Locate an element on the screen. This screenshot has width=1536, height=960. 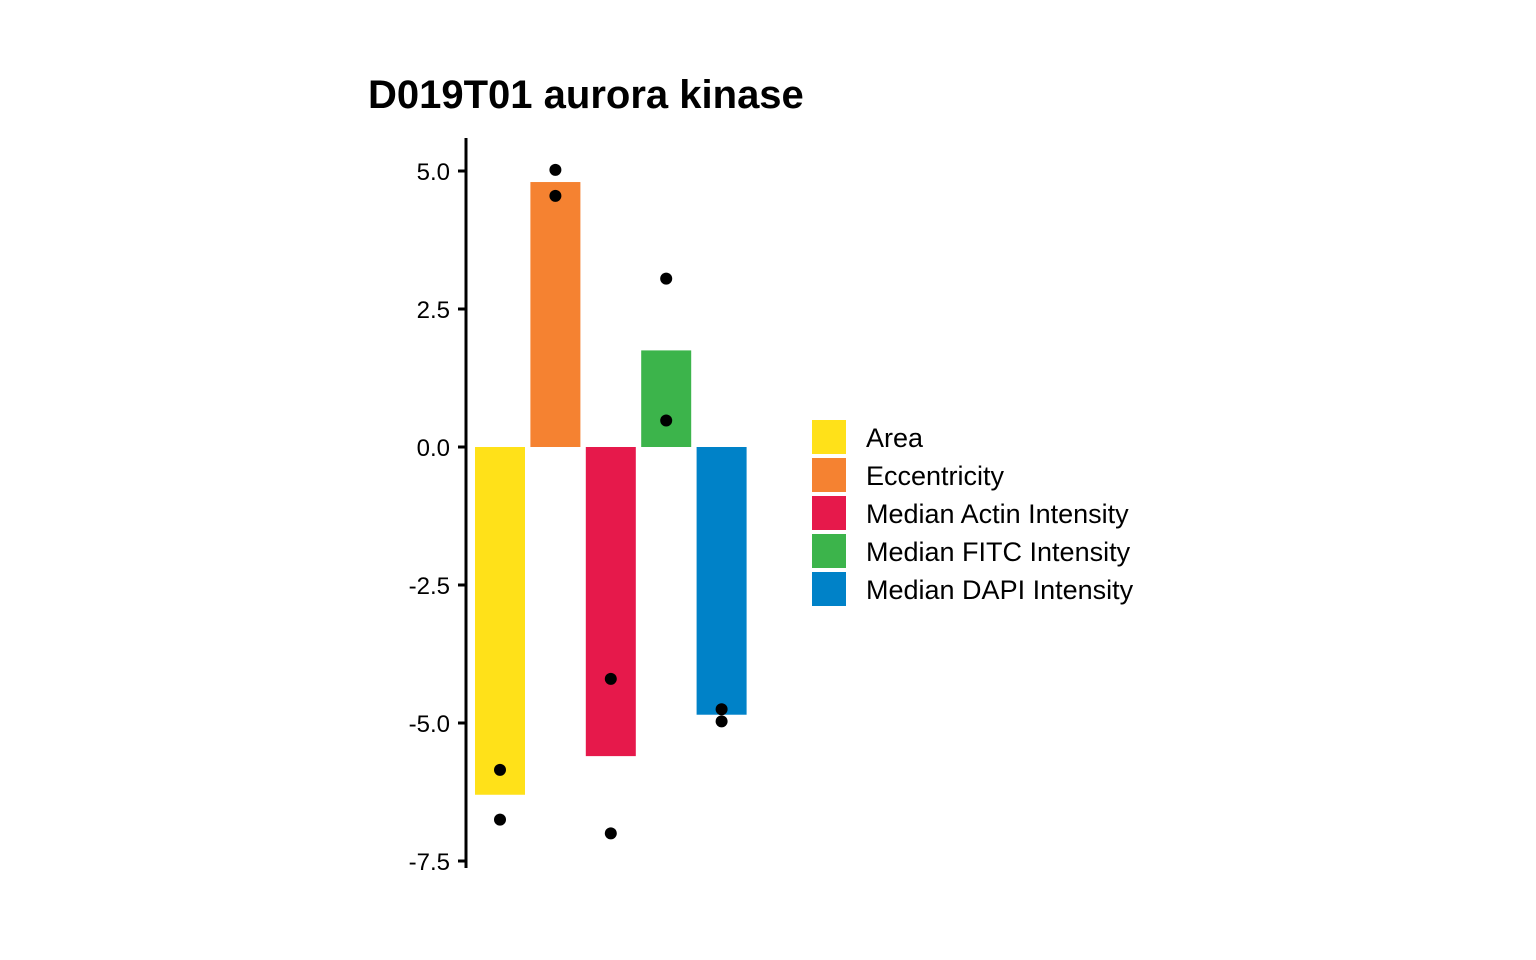
points-group is located at coordinates (611, 501).